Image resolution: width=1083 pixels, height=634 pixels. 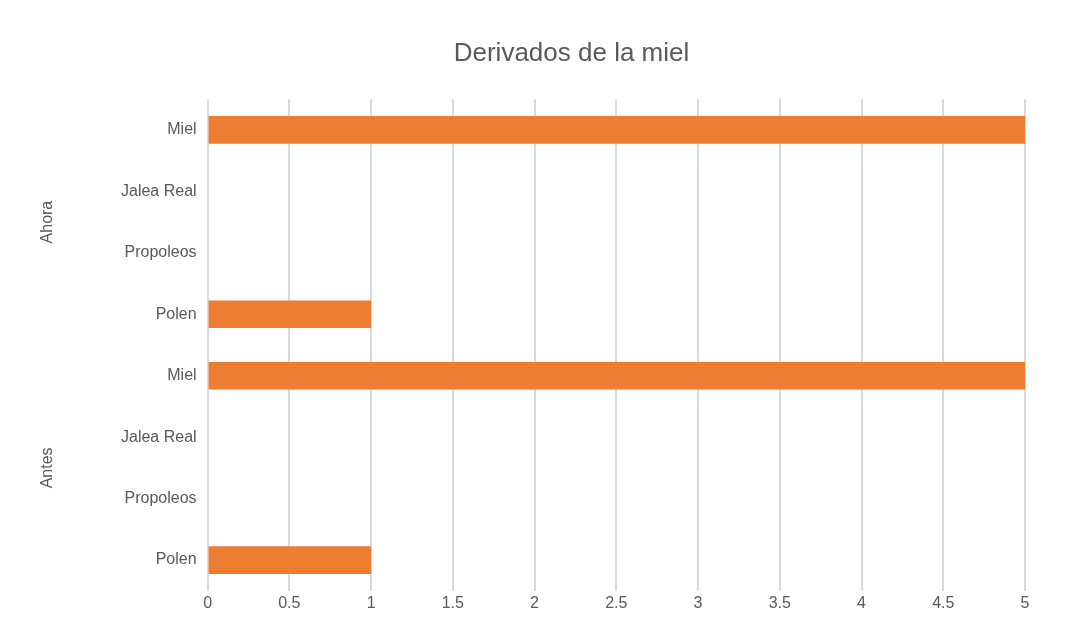 What do you see at coordinates (47, 468) in the screenshot?
I see `text: Antes` at bounding box center [47, 468].